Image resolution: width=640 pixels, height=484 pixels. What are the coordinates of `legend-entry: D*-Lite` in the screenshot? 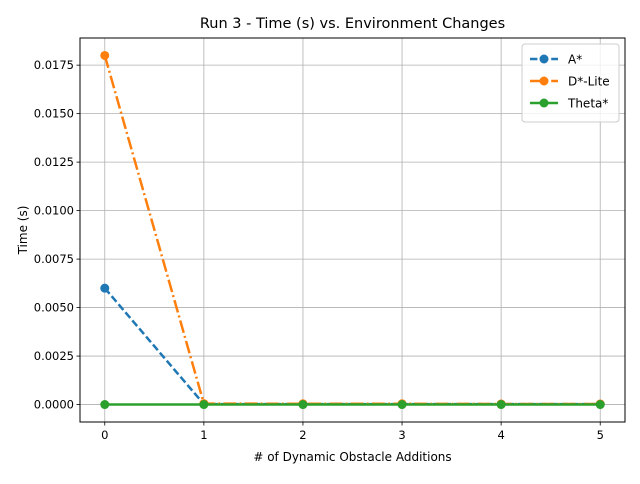 It's located at (570, 82).